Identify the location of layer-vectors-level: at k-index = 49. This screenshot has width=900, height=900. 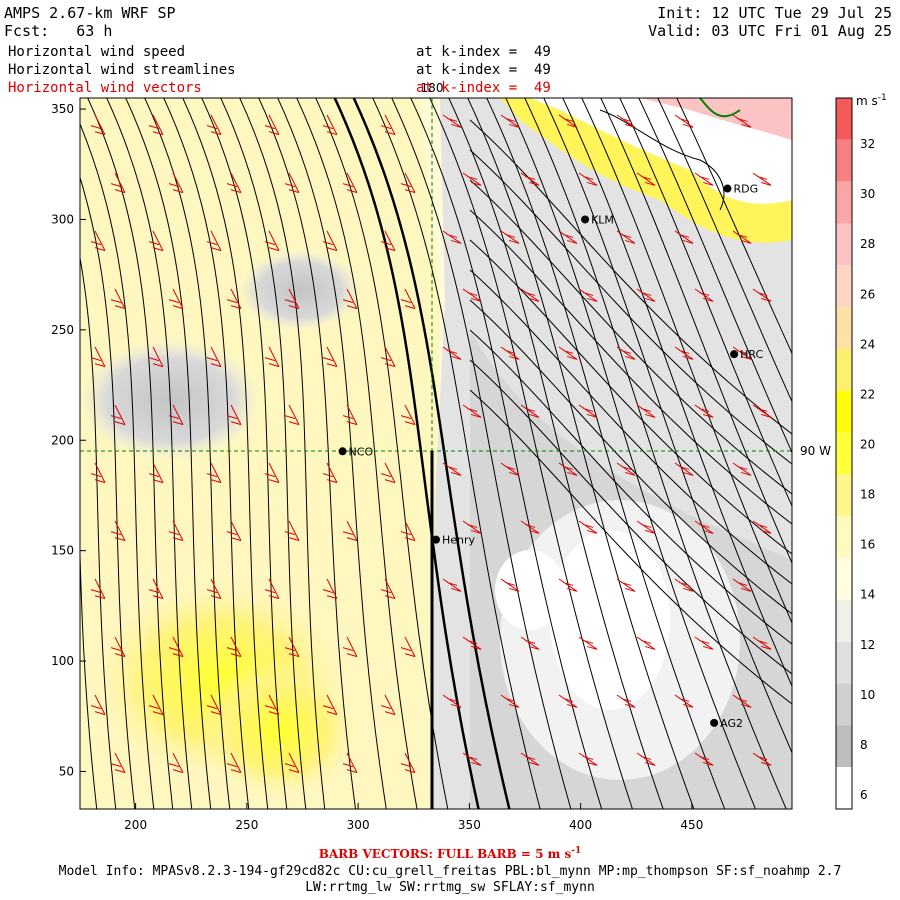
(483, 88).